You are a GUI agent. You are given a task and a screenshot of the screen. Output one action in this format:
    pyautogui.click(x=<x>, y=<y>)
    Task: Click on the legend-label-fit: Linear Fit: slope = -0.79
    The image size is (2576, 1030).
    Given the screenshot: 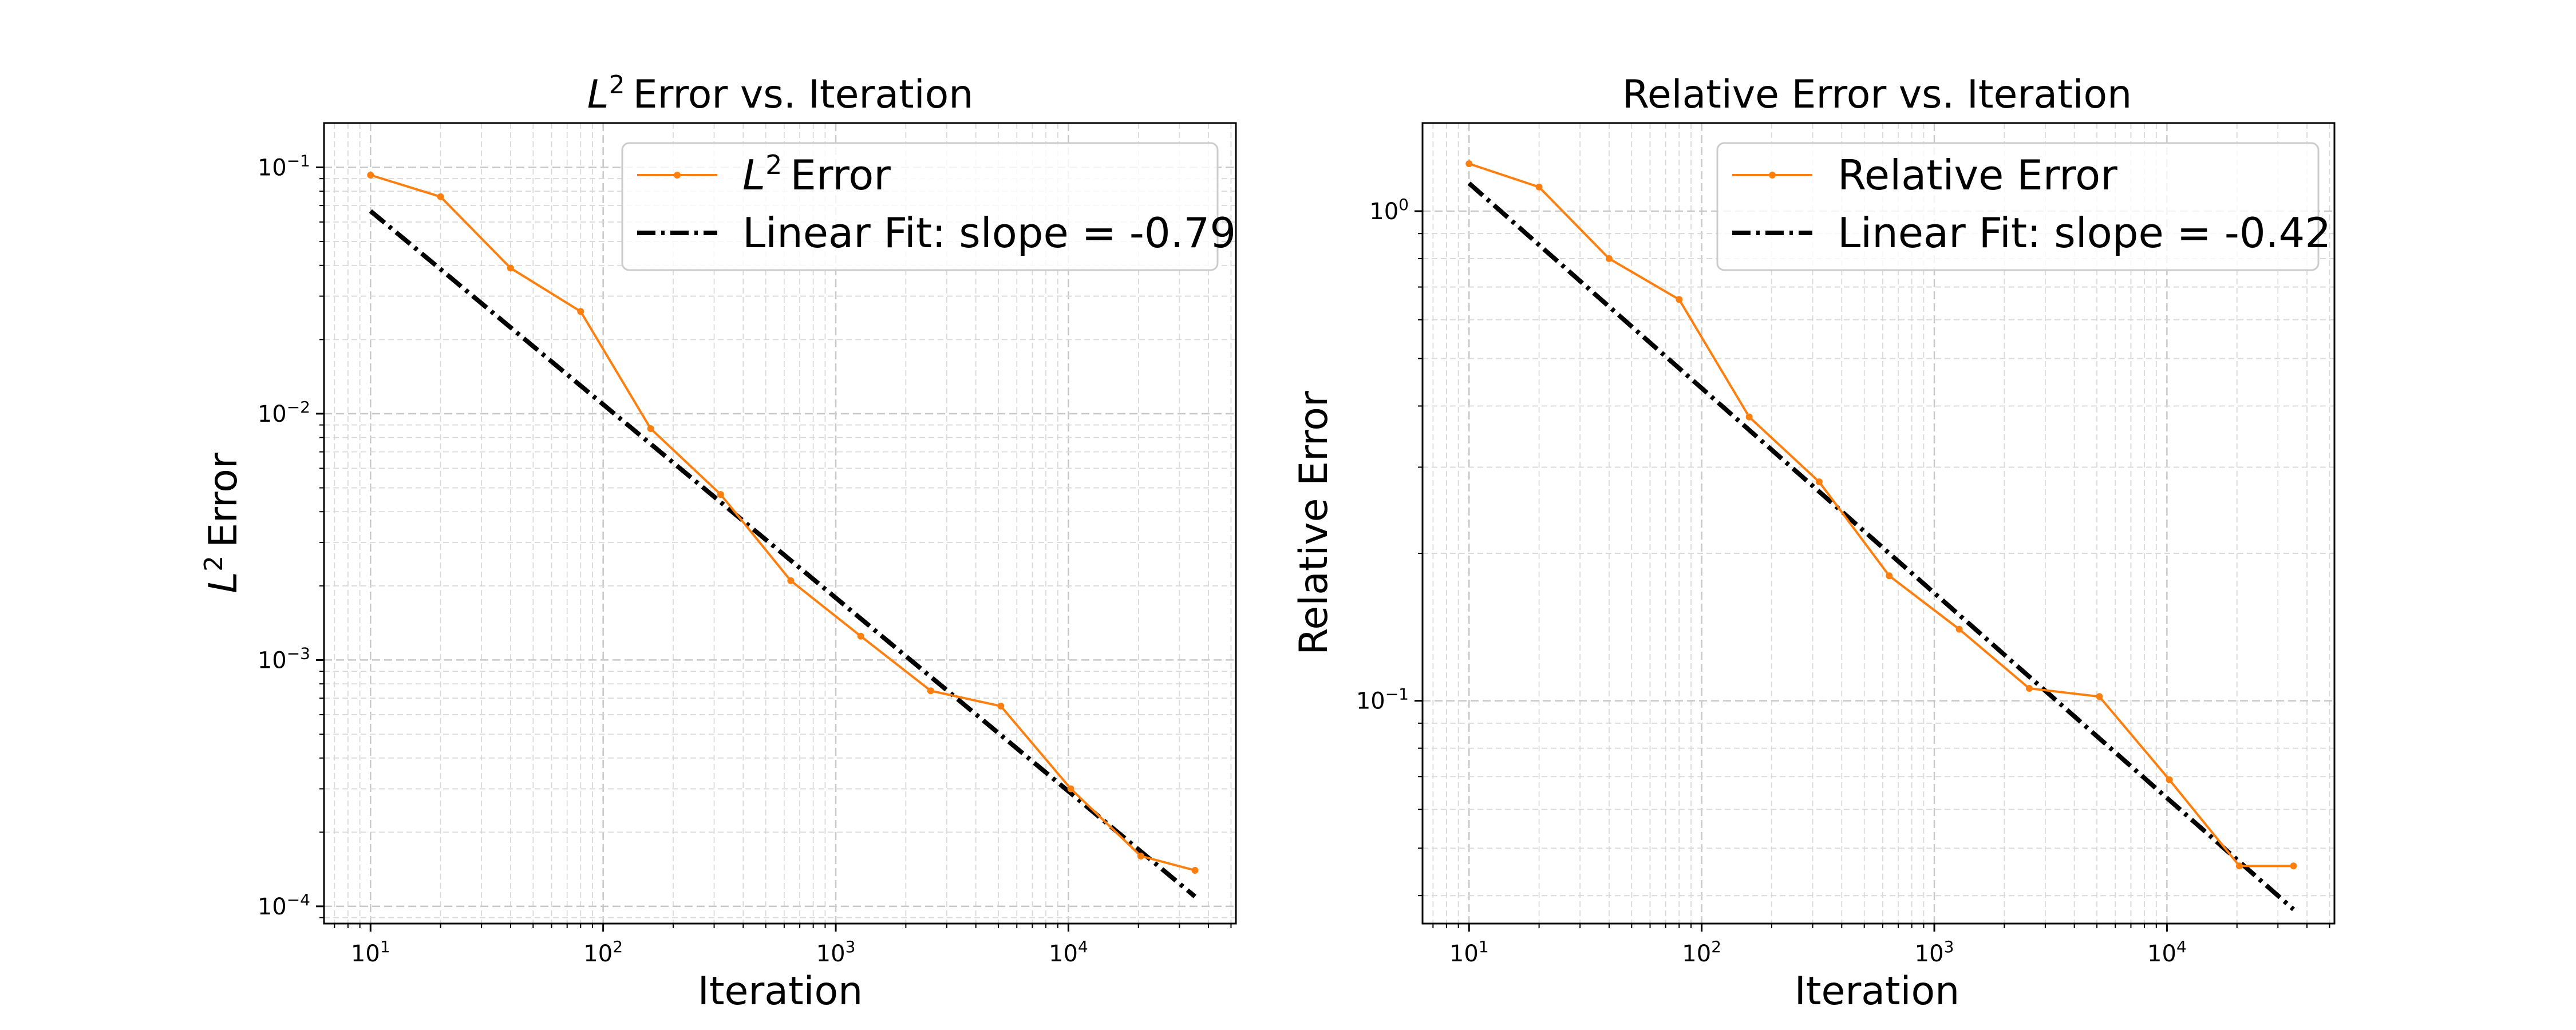 What is the action you would take?
    pyautogui.click(x=989, y=233)
    